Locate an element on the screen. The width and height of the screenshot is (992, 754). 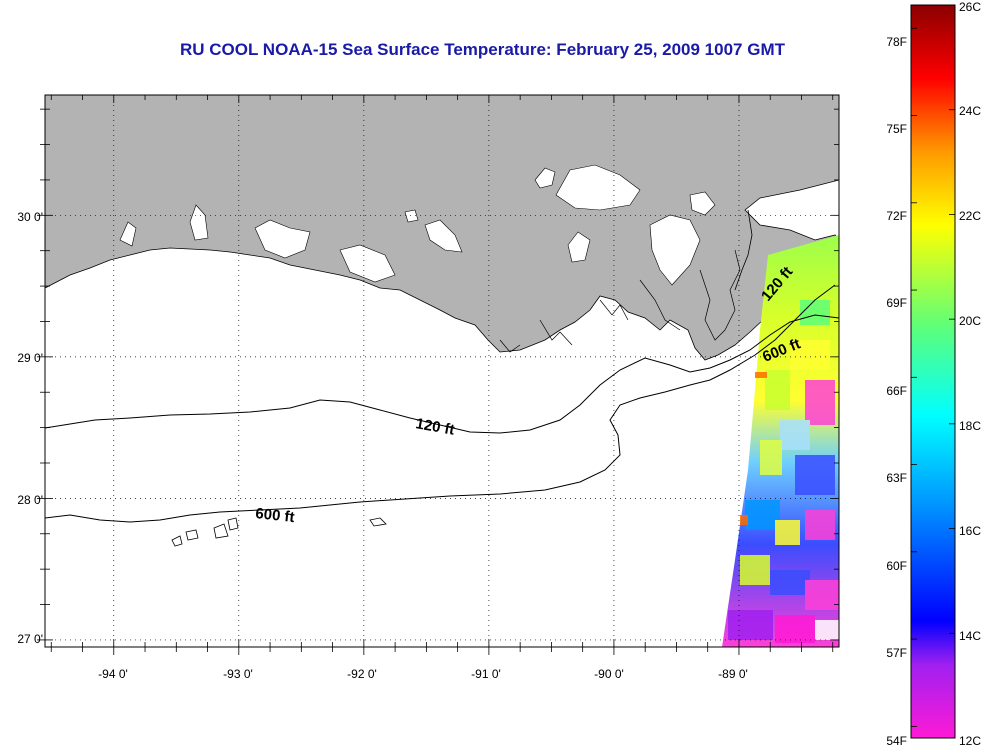
contour-120-ft-line is located at coordinates (442, 374).